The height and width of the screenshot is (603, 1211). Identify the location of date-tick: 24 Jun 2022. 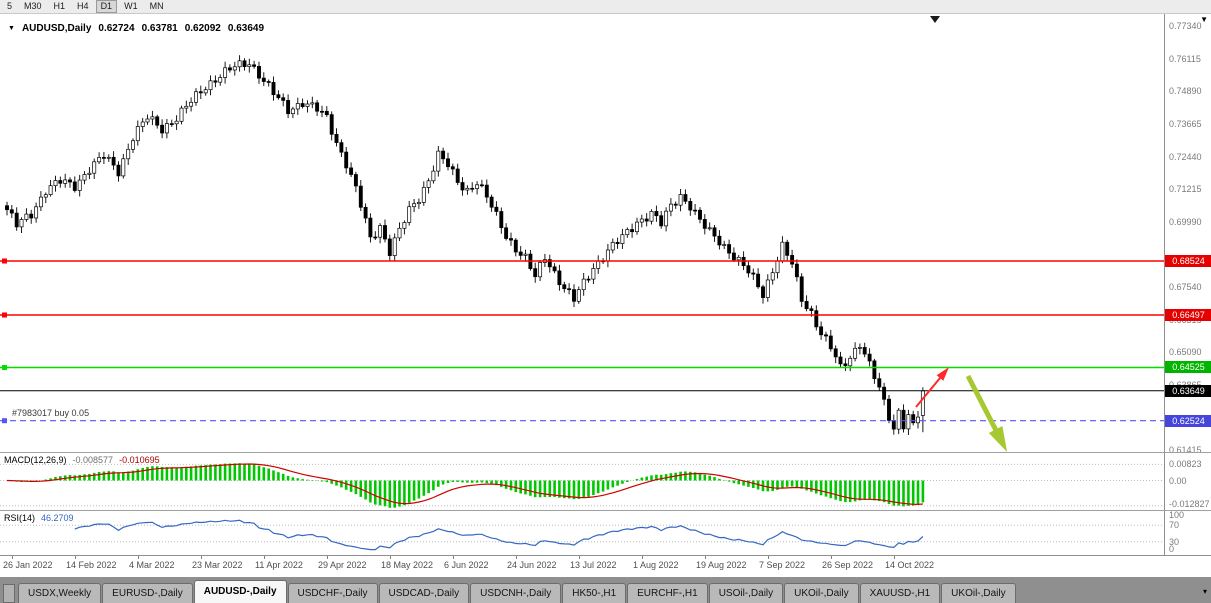
(532, 565).